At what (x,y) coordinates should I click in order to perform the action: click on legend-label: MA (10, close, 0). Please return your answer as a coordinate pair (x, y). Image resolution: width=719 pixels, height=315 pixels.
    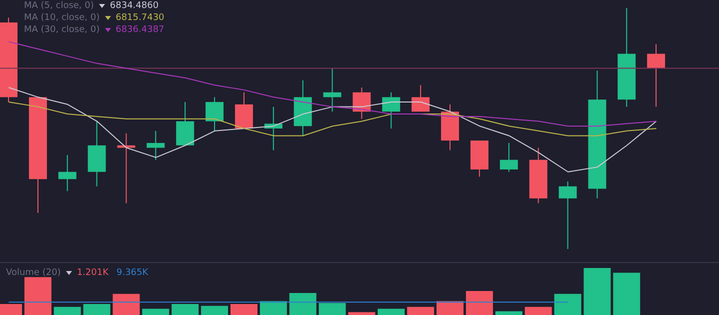
    Looking at the image, I should click on (62, 18).